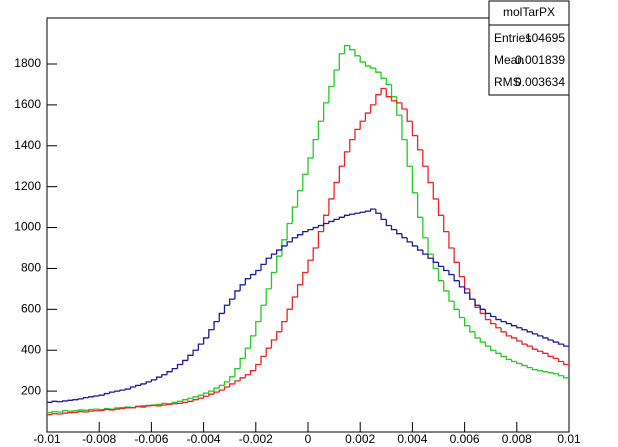 This screenshot has height=447, width=618. Describe the element at coordinates (31, 349) in the screenshot. I see `y-tick-label: 400` at that location.